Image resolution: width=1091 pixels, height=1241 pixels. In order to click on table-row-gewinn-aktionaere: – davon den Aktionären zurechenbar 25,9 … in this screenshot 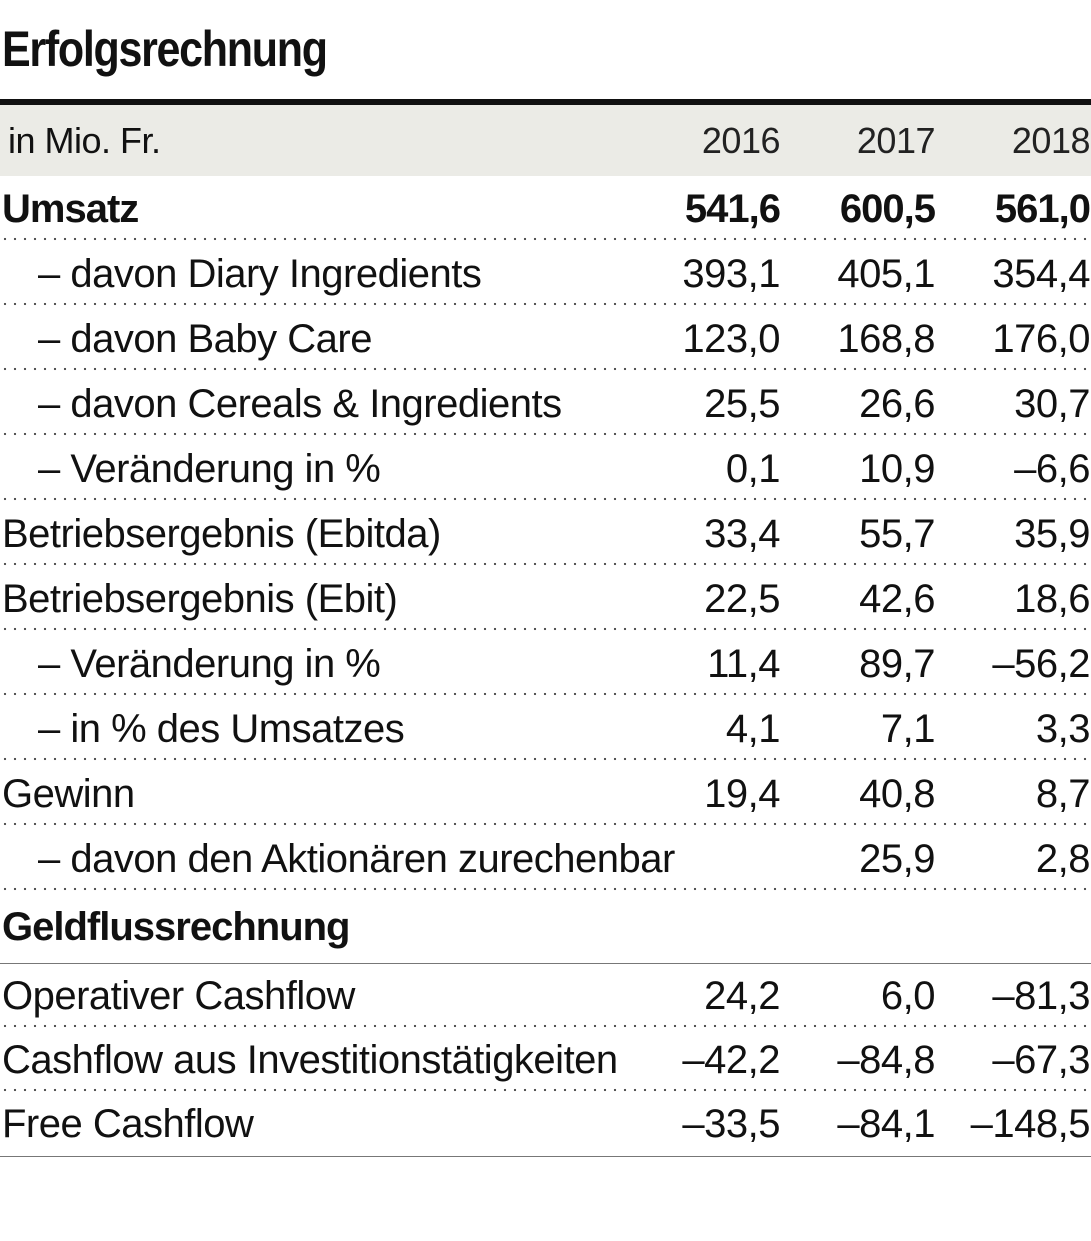, I will do `click(545, 858)`.